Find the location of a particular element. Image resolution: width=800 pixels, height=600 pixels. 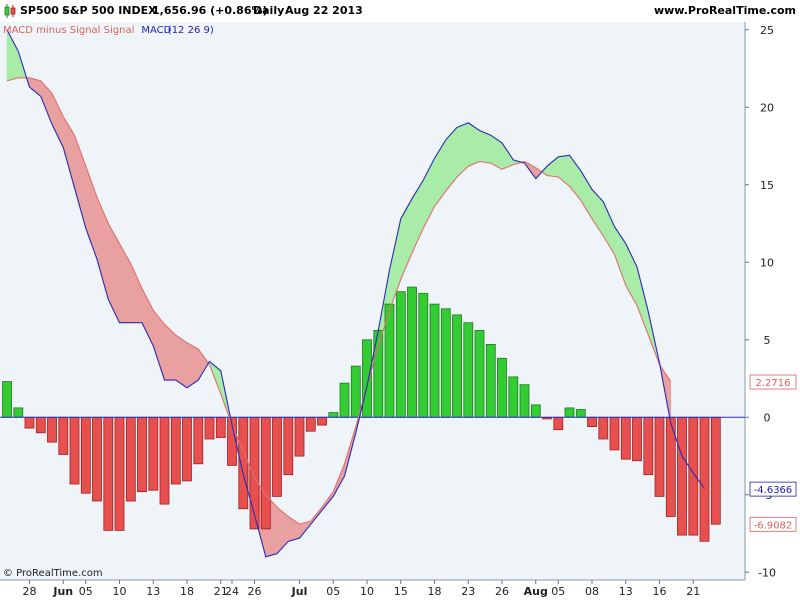

x-tick-label: 08 is located at coordinates (592, 591).